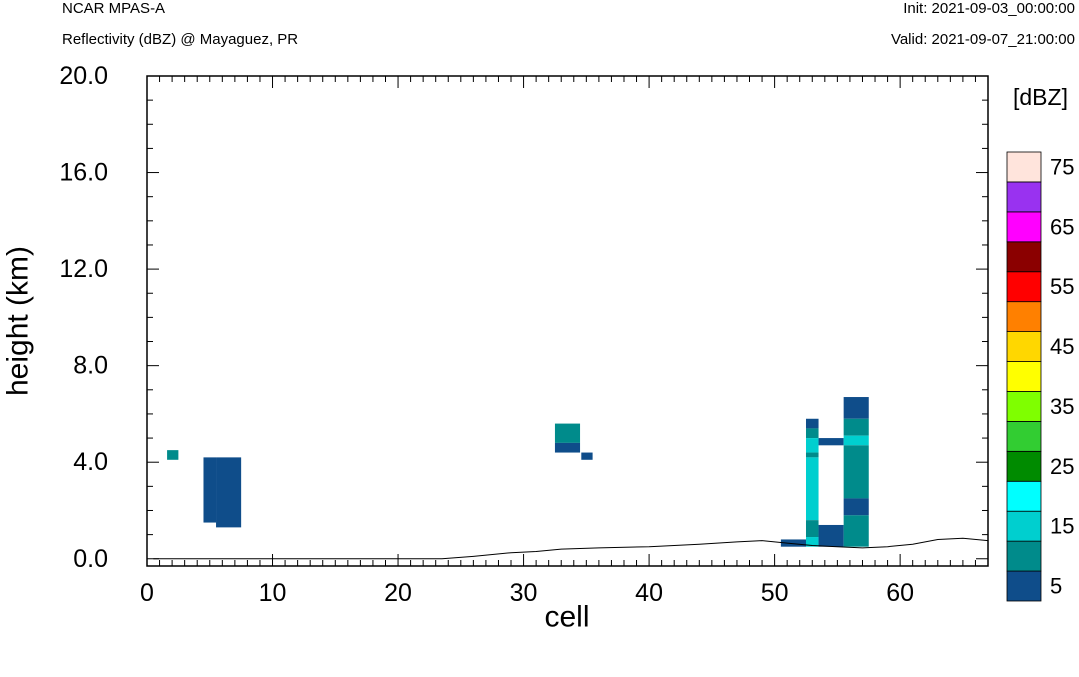 The width and height of the screenshot is (1079, 677). I want to click on terrain-line, so click(571, 548).